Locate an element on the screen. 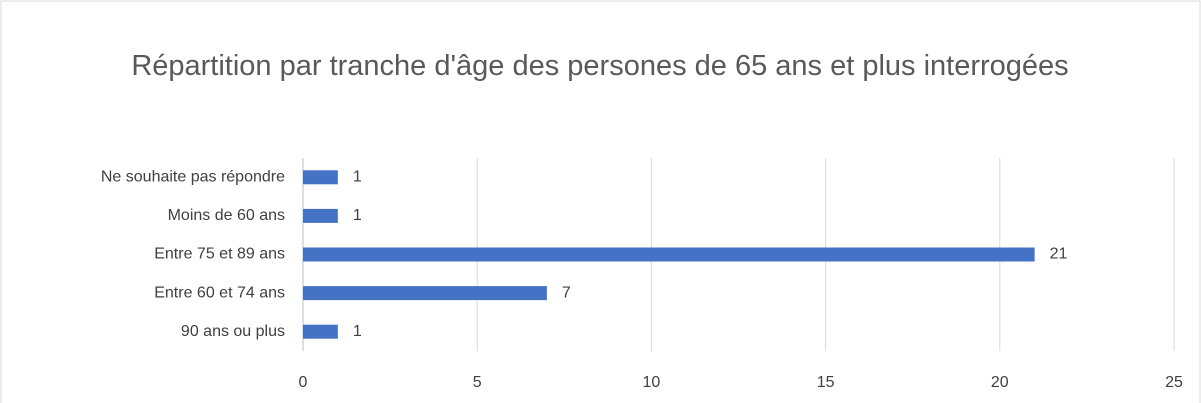 The height and width of the screenshot is (403, 1201). x-tick-label: 0 is located at coordinates (303, 382).